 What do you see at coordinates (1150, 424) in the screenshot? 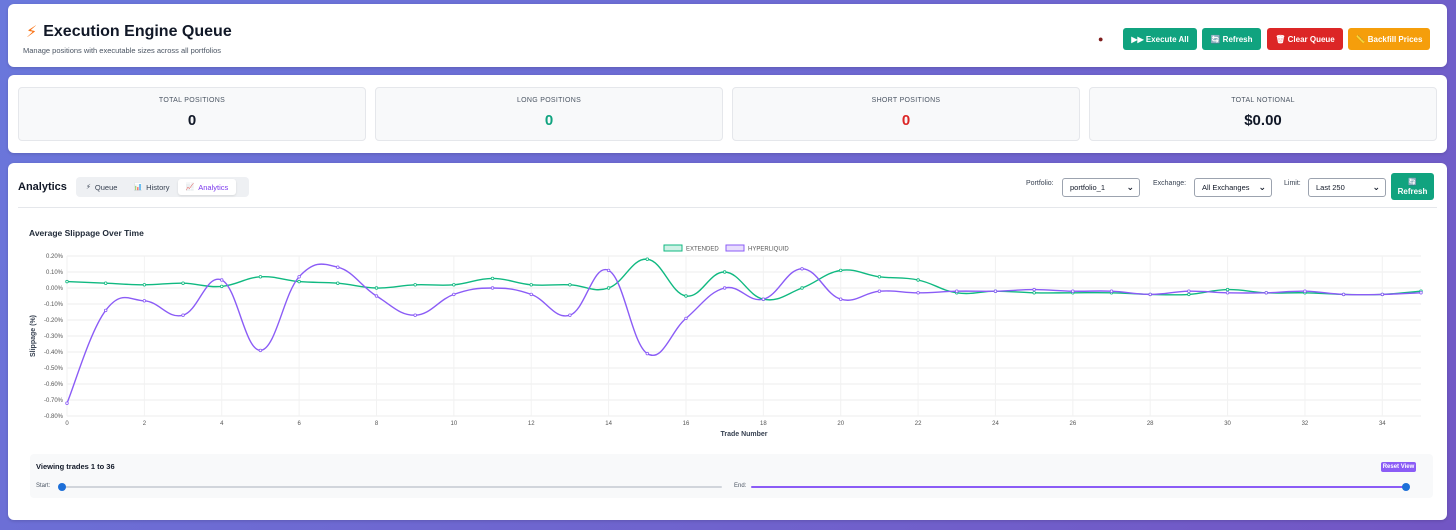
I see `x-tick-label: 28` at bounding box center [1150, 424].